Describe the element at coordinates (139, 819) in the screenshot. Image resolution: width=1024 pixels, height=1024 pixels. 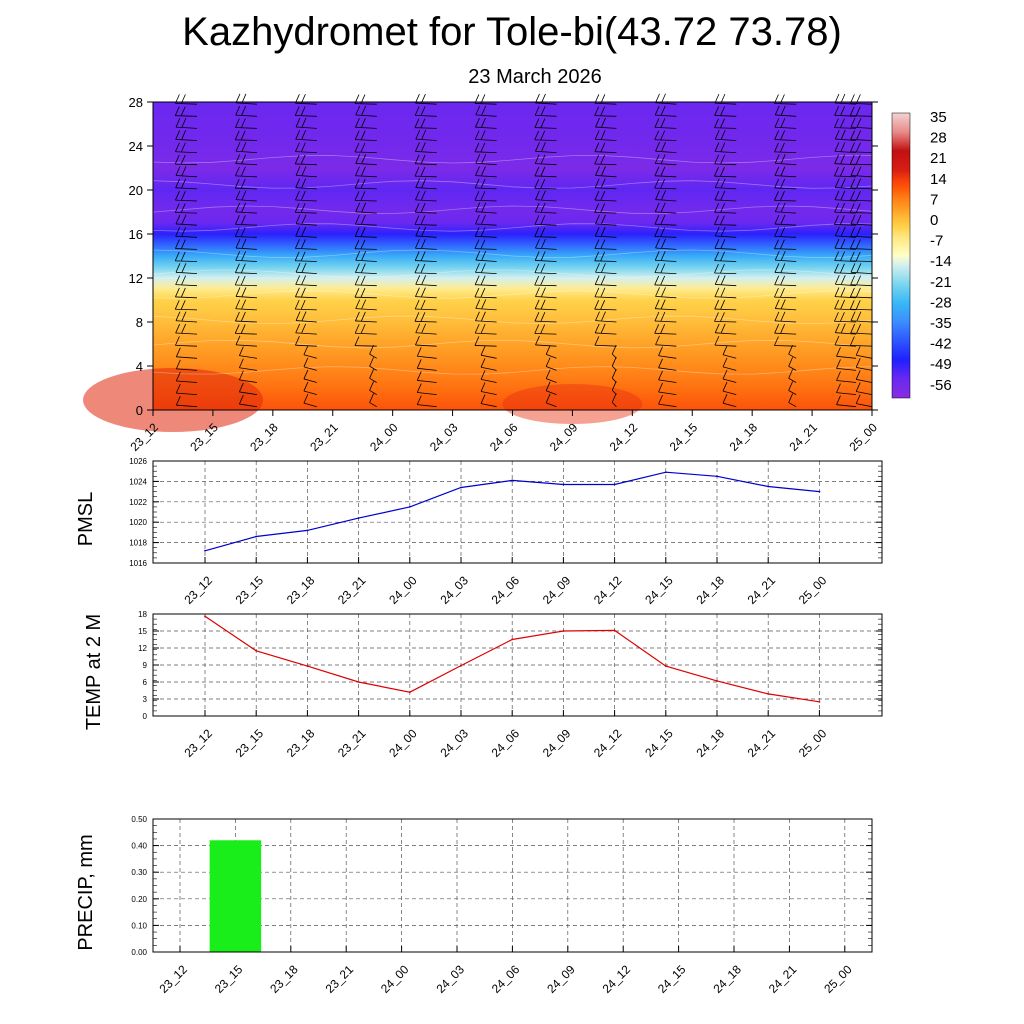
I see `y-tick-label: 0.50` at that location.